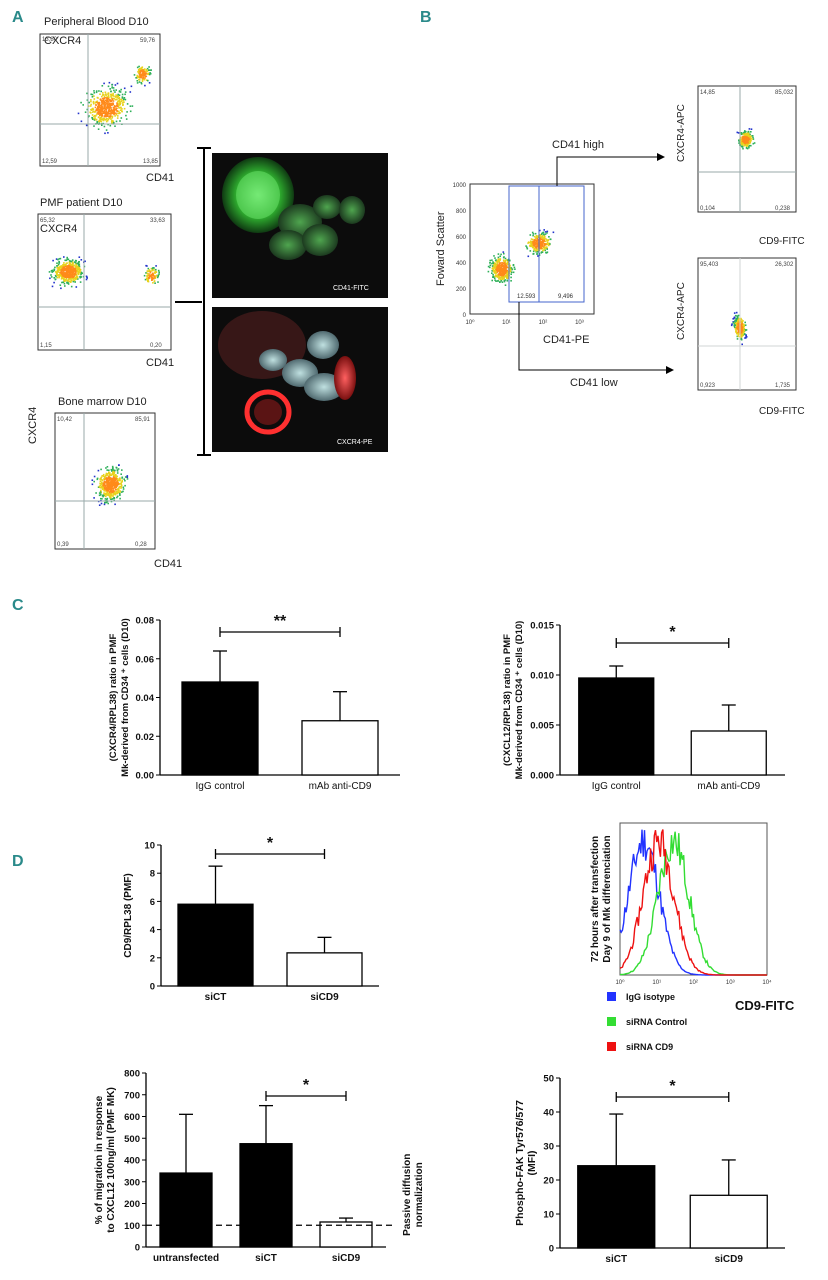 The image size is (828, 1280). I want to click on b-scatter-events, so click(521, 257).